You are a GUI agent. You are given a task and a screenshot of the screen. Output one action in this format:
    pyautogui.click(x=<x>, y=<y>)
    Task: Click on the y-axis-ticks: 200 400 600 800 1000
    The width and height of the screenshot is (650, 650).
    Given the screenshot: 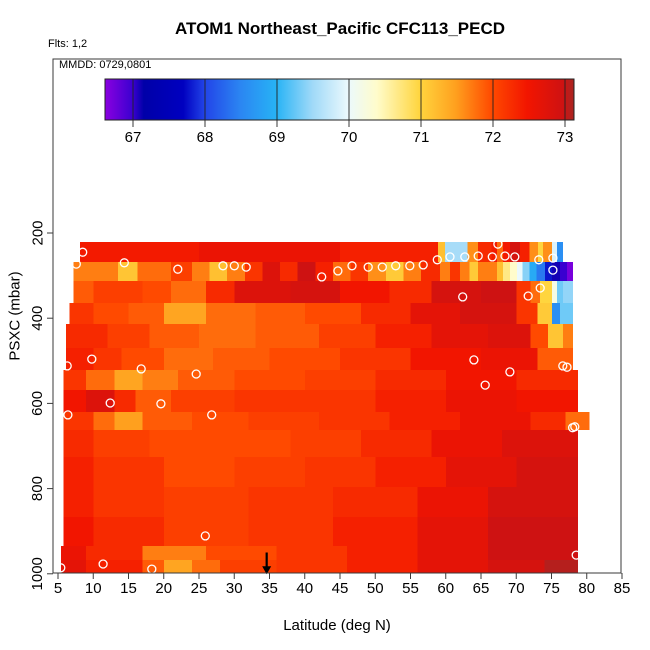 What is the action you would take?
    pyautogui.click(x=41, y=405)
    